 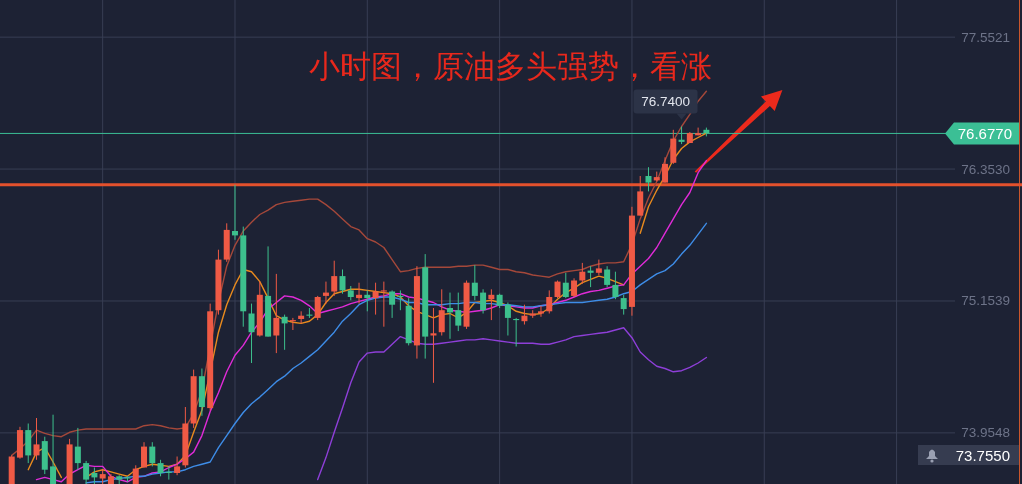 What do you see at coordinates (509, 133) in the screenshot?
I see `ref-line: 76.6770` at bounding box center [509, 133].